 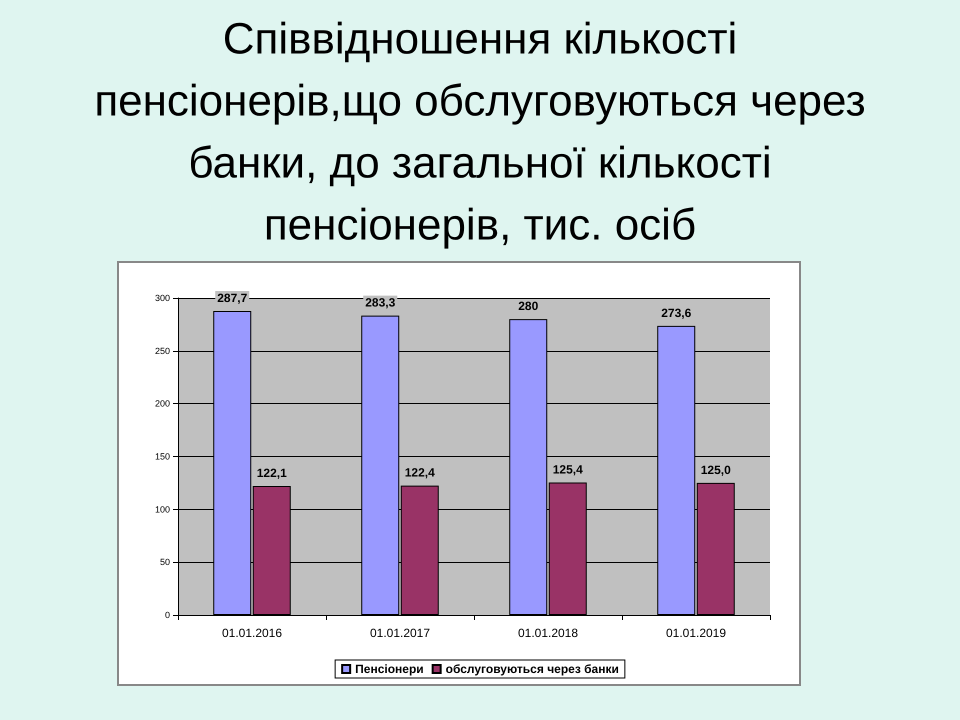 I want to click on y-tick-label: 150, so click(x=162, y=457).